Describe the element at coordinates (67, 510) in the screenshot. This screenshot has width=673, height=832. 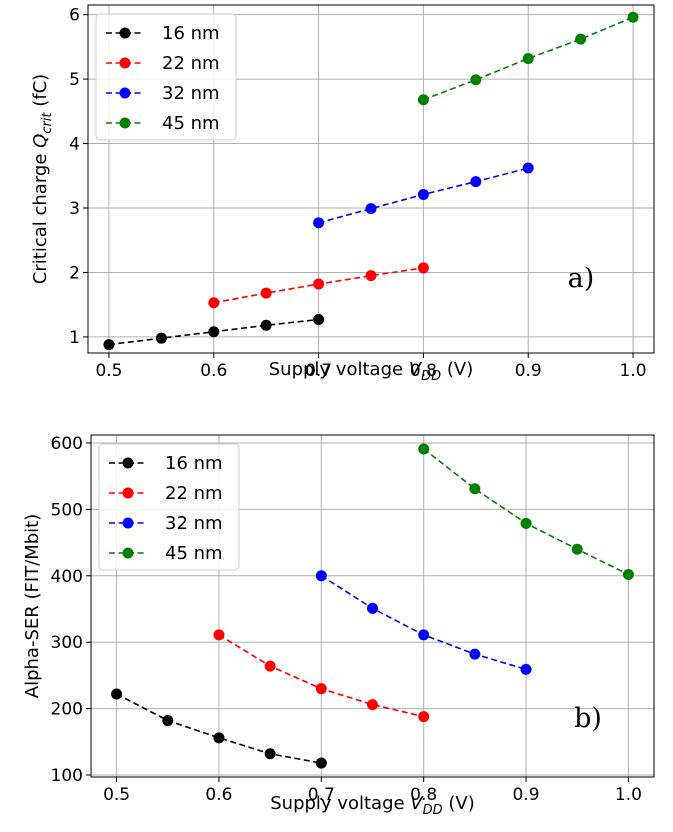
I see `y-tick-label: 500` at that location.